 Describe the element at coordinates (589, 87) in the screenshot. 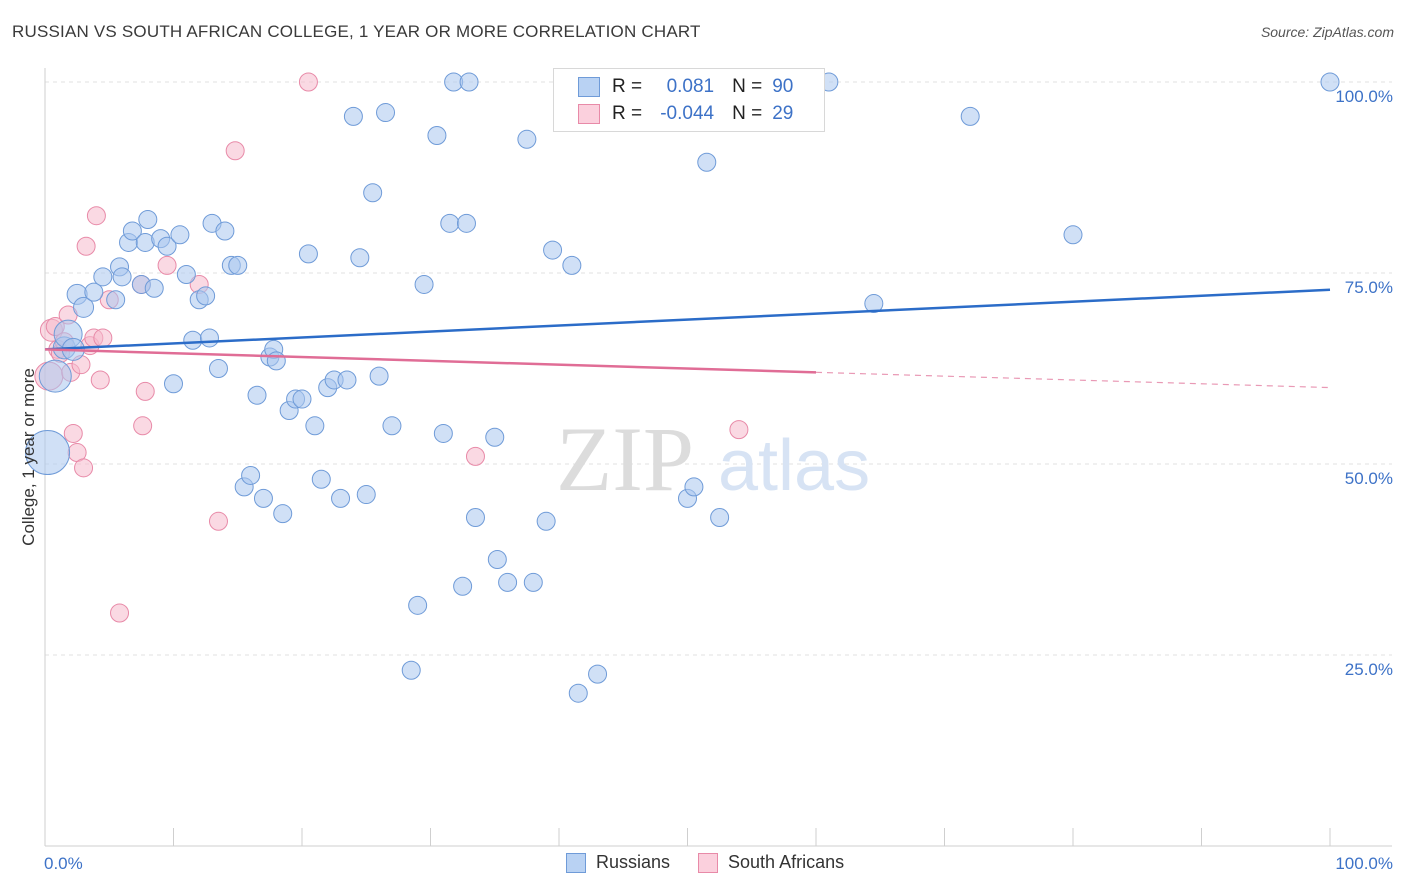

I see `russians-swatch` at that location.